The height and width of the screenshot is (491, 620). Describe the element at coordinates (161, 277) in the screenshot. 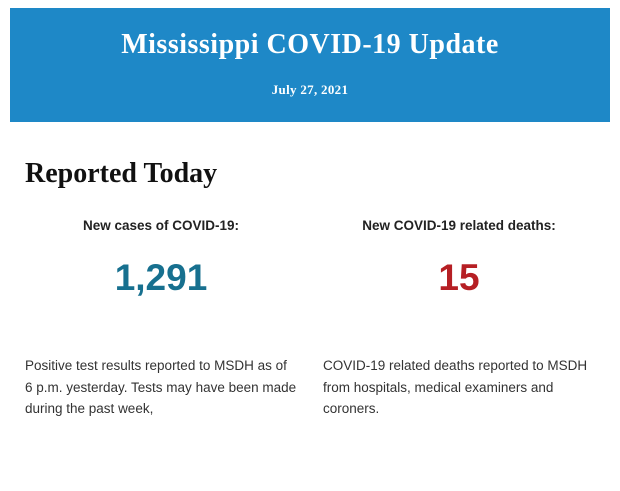

I see `new-cases-value: 1,291` at that location.